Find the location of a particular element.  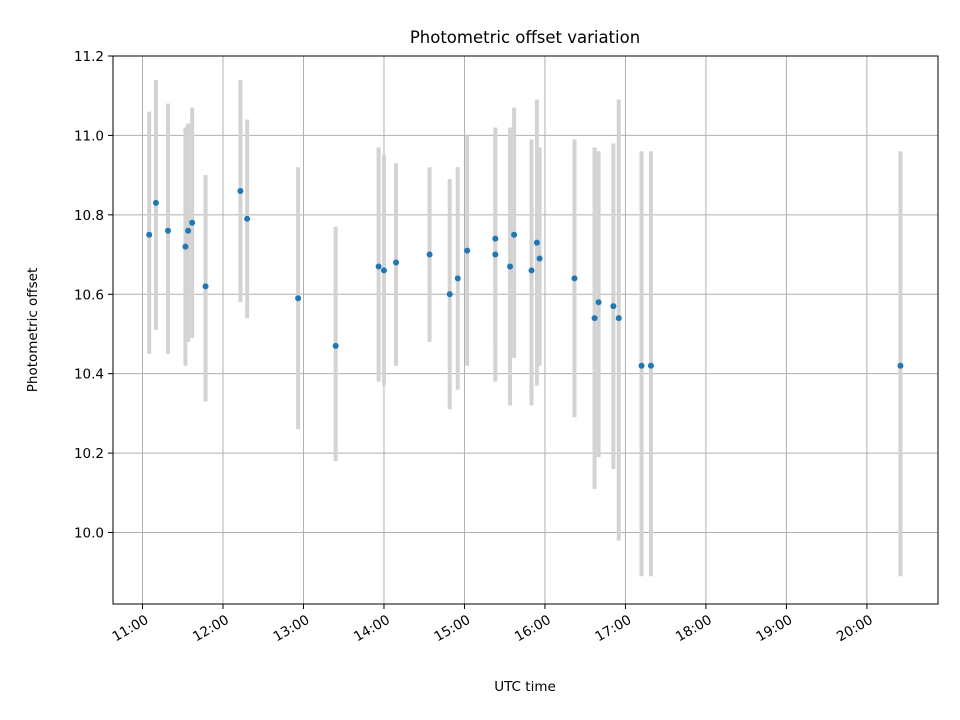

chart-title: Photometric offset variation is located at coordinates (525, 37).